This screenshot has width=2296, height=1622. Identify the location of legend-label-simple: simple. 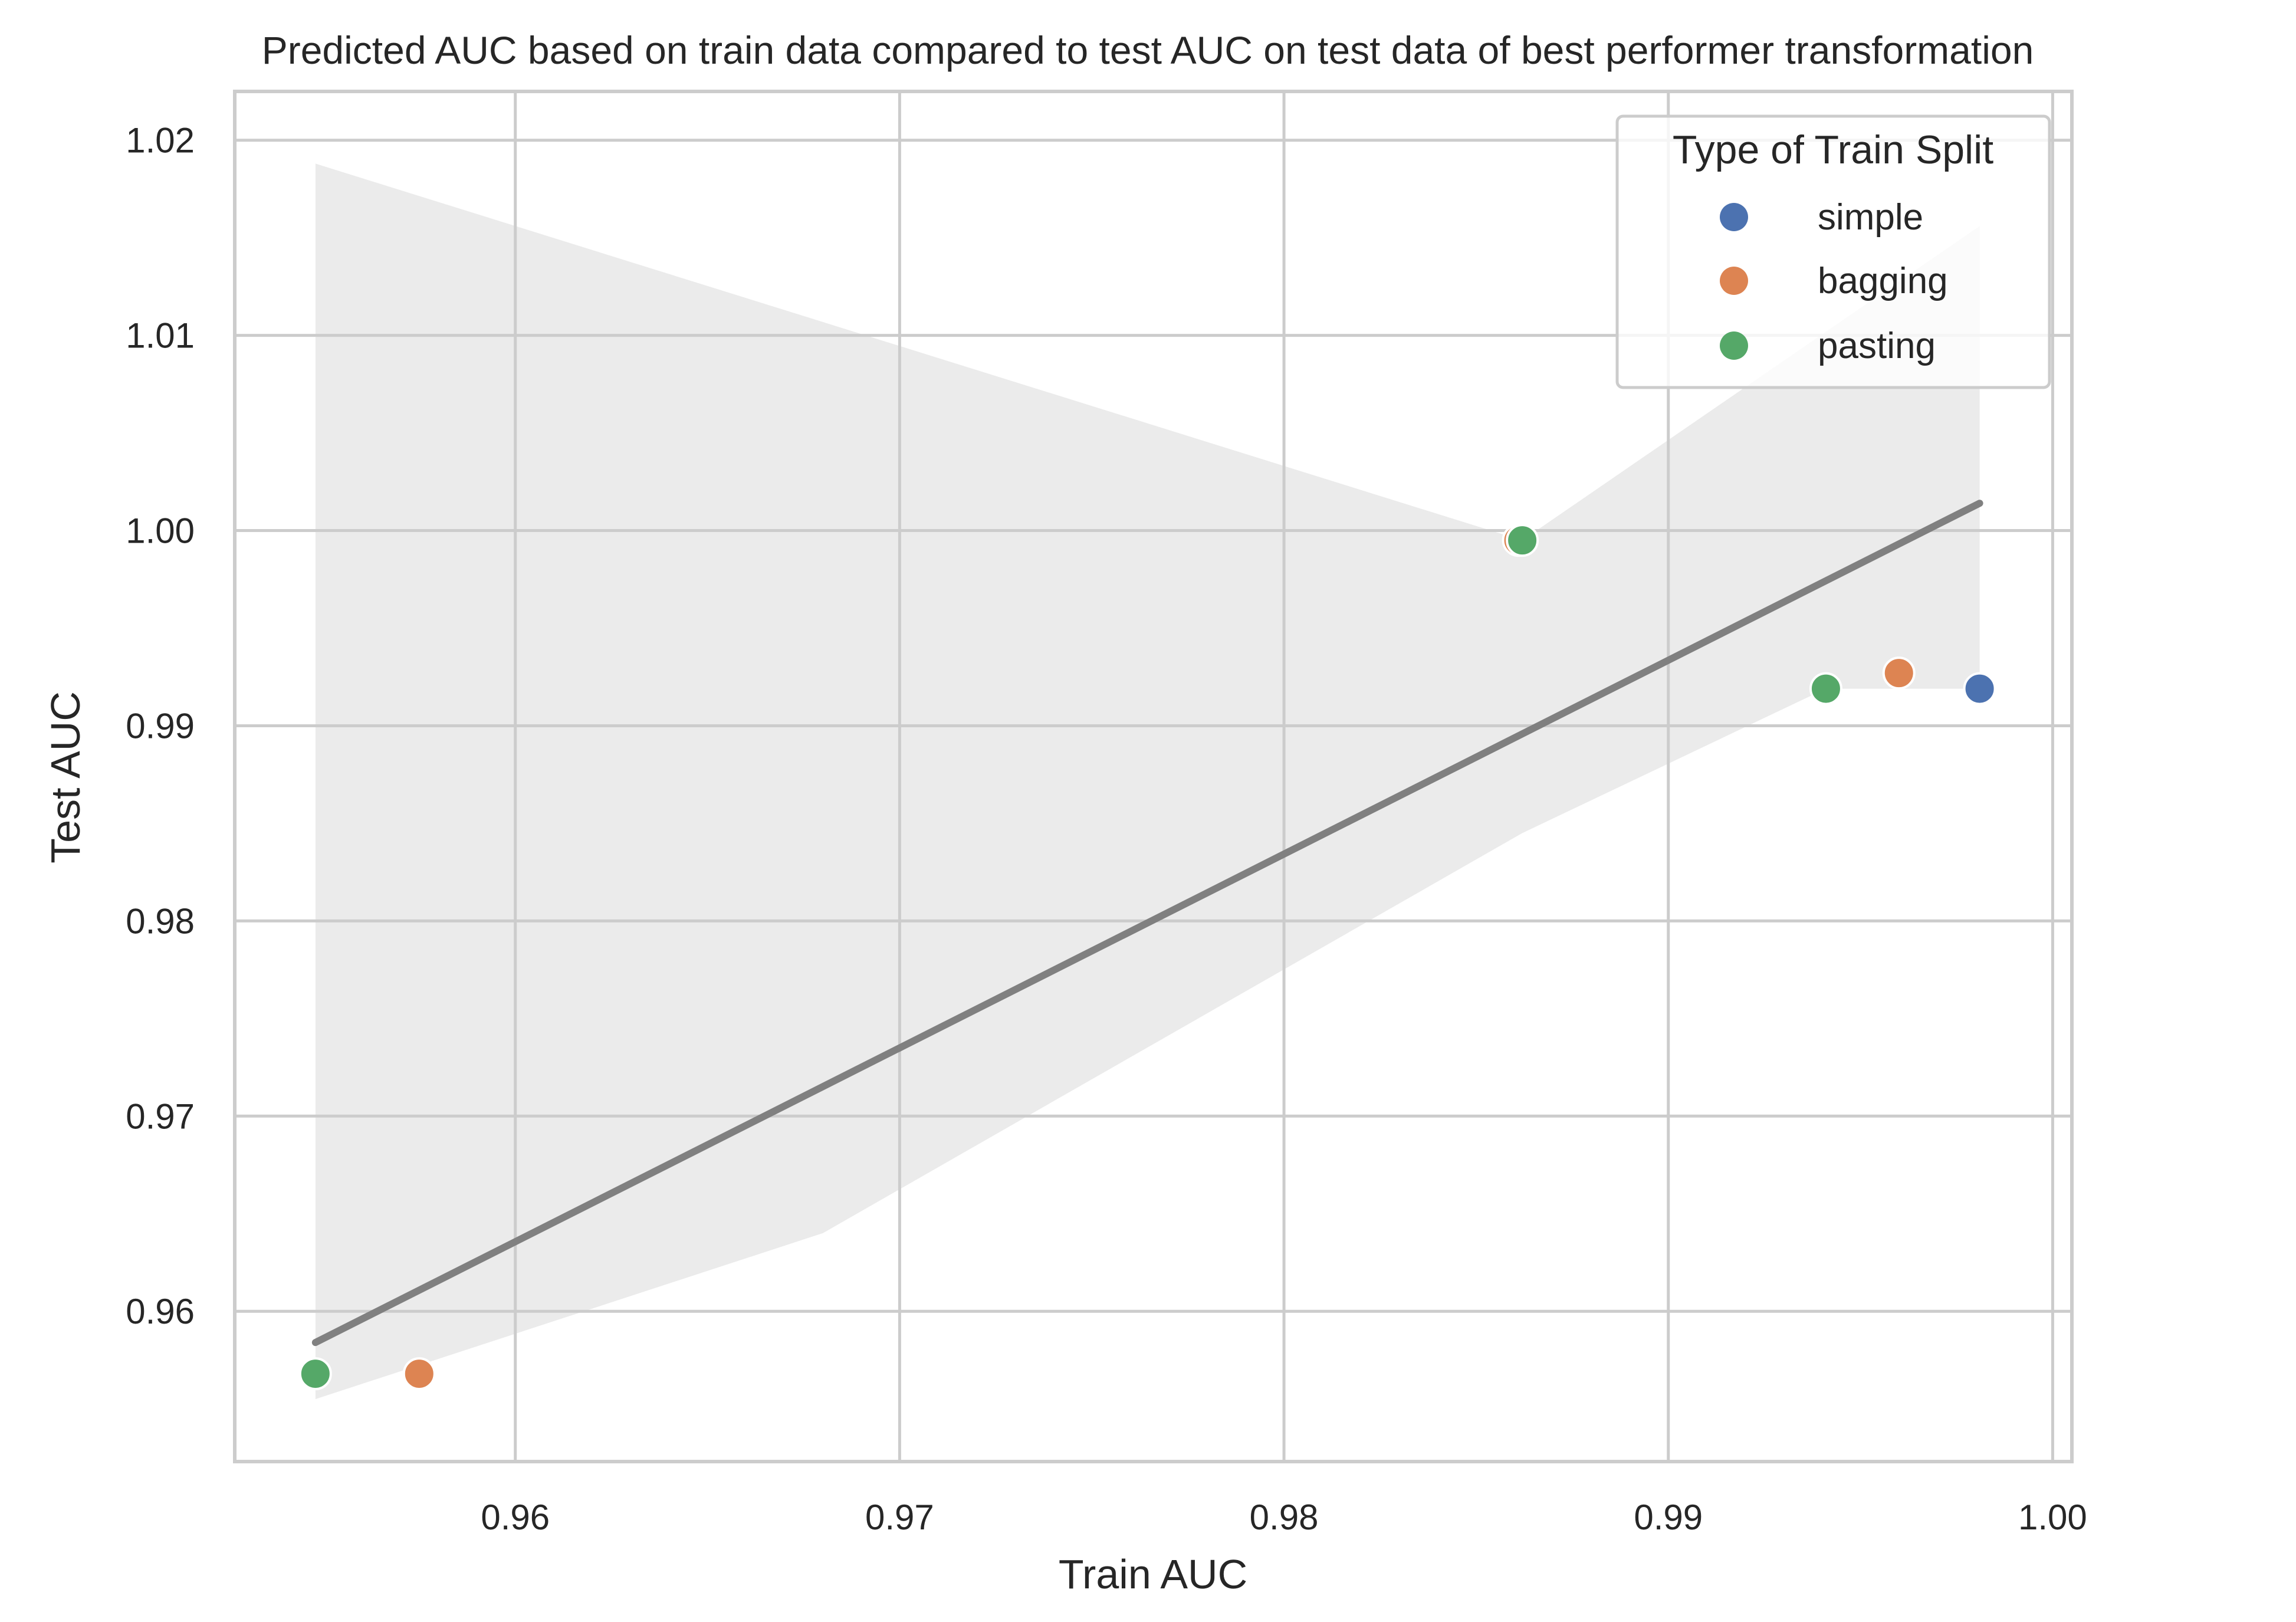
(1870, 217).